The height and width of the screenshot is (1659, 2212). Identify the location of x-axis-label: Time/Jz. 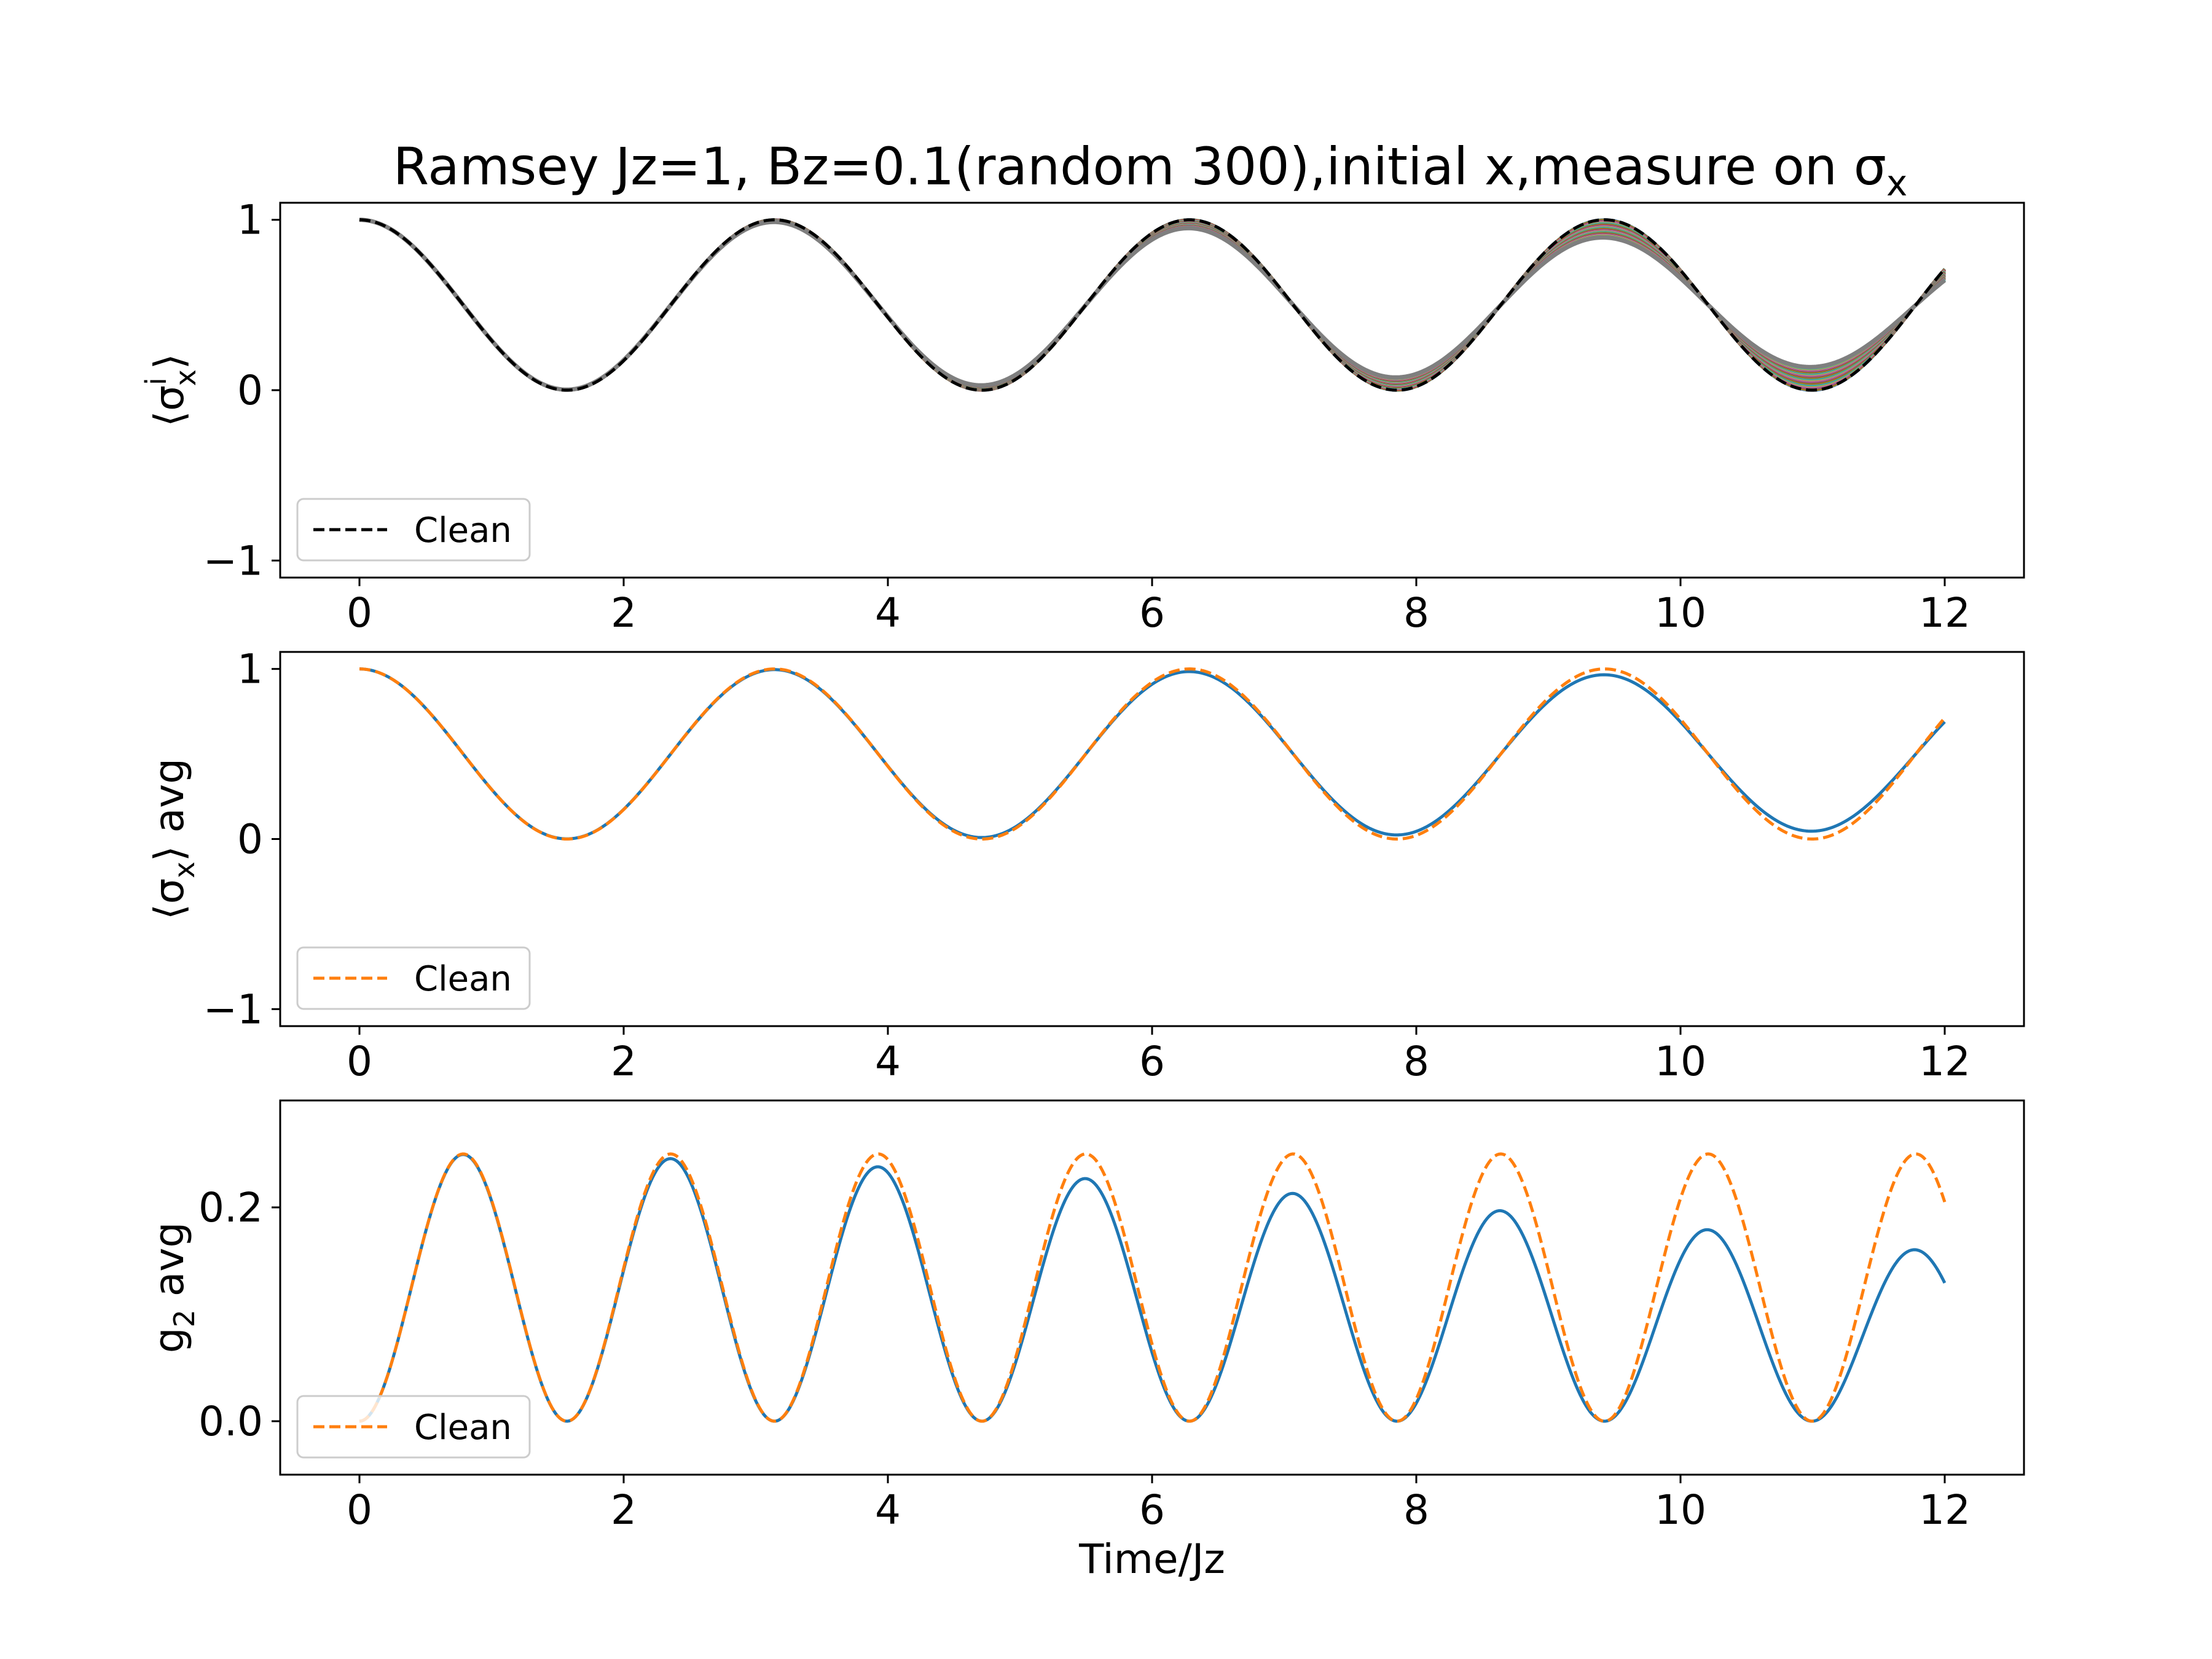
(1151, 1559).